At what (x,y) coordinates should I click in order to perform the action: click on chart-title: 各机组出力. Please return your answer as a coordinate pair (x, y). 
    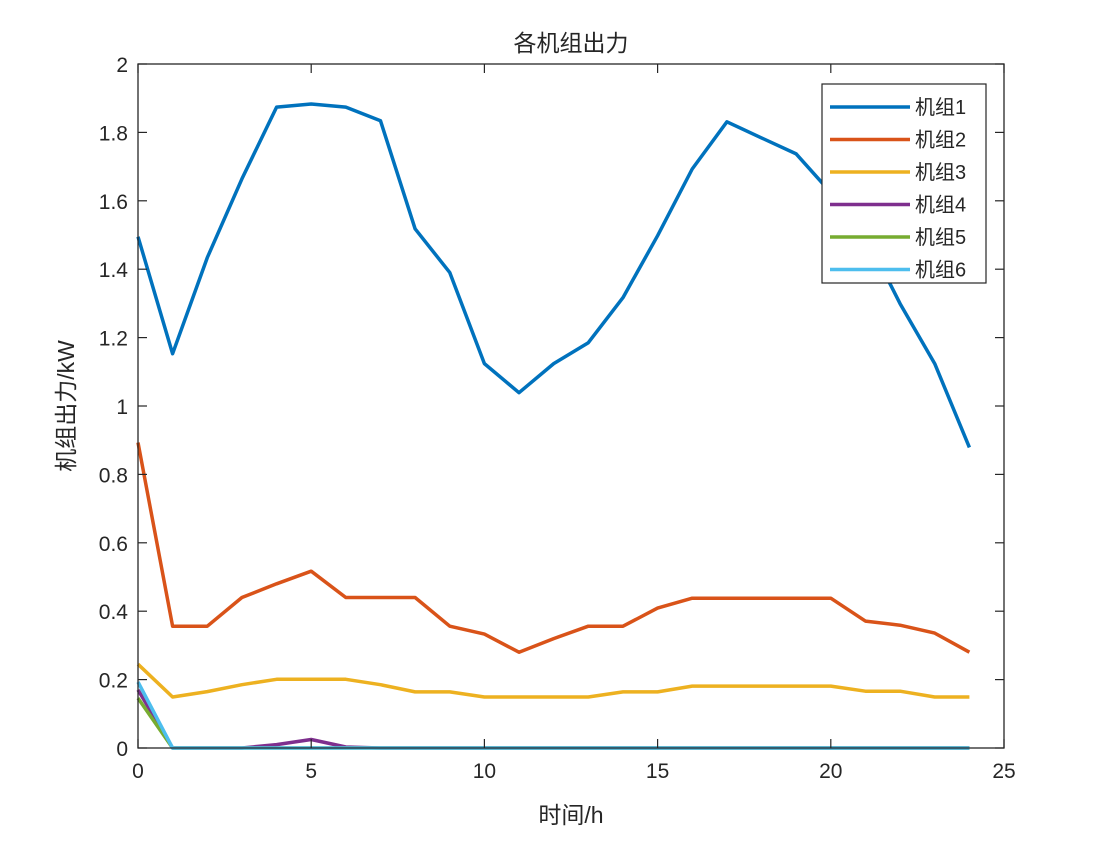
    Looking at the image, I should click on (571, 43).